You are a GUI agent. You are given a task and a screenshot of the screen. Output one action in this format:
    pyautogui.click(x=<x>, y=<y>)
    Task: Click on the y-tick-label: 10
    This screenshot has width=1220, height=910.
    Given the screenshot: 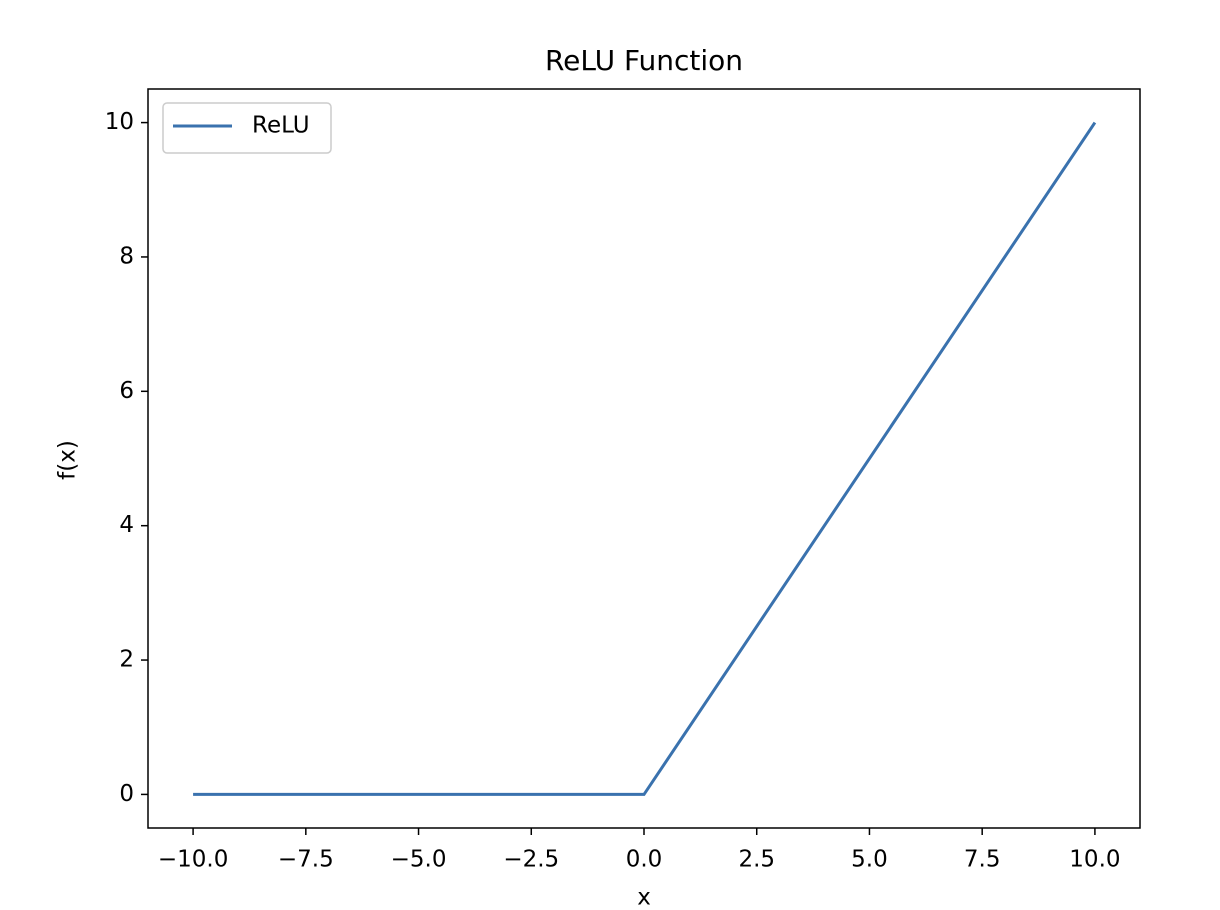 What is the action you would take?
    pyautogui.click(x=119, y=122)
    